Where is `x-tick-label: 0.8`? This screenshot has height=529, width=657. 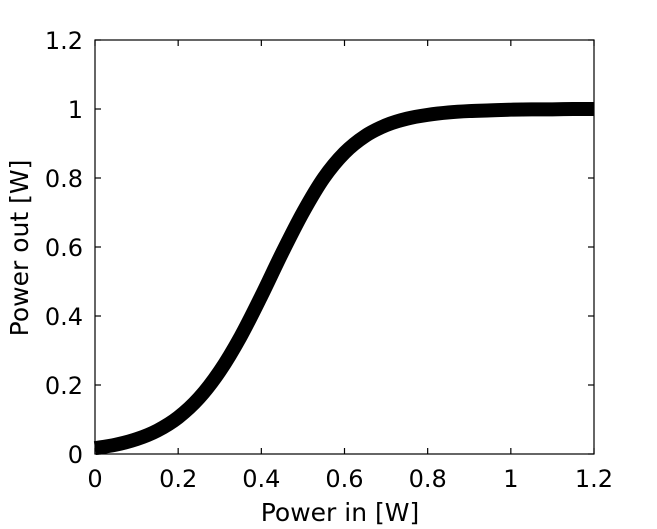
x-tick-label: 0.8 is located at coordinates (428, 479).